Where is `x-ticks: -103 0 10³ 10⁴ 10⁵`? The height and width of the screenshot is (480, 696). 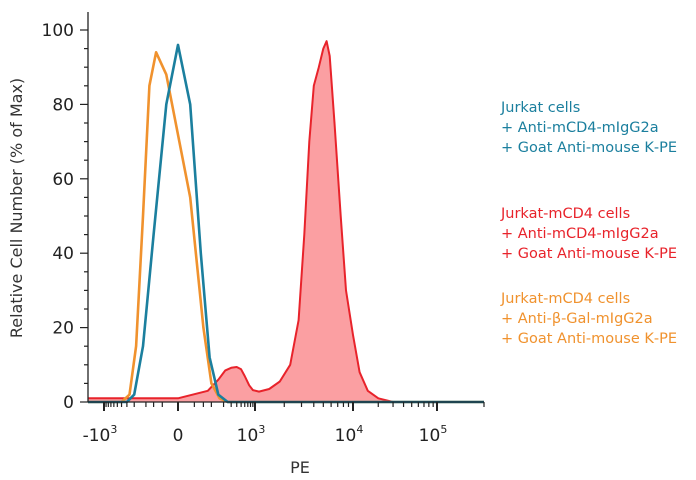 x-ticks: -103 0 10³ 10⁴ 10⁵ is located at coordinates (284, 424).